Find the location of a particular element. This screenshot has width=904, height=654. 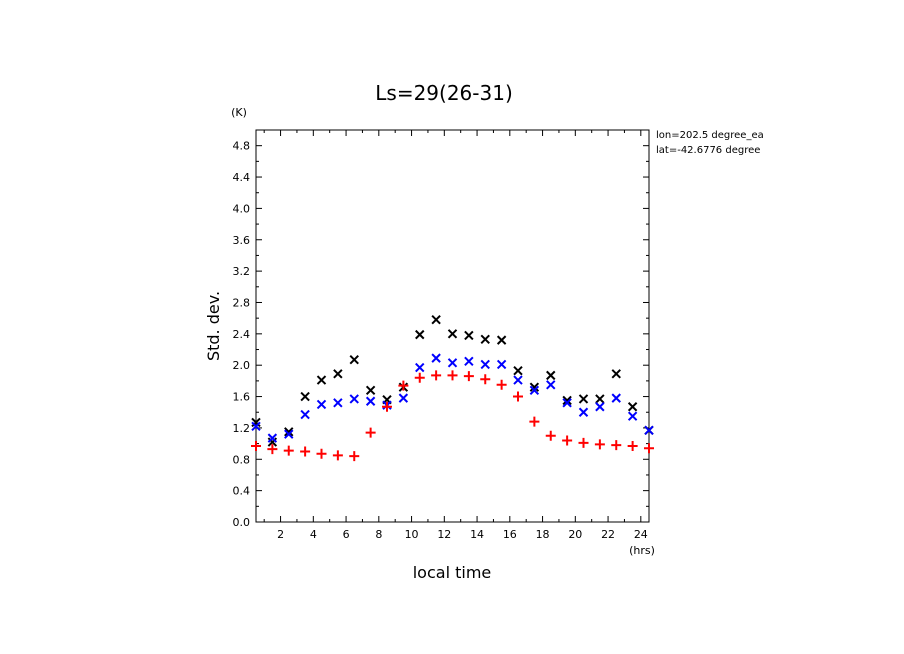

x-tick-label: 4 is located at coordinates (313, 534).